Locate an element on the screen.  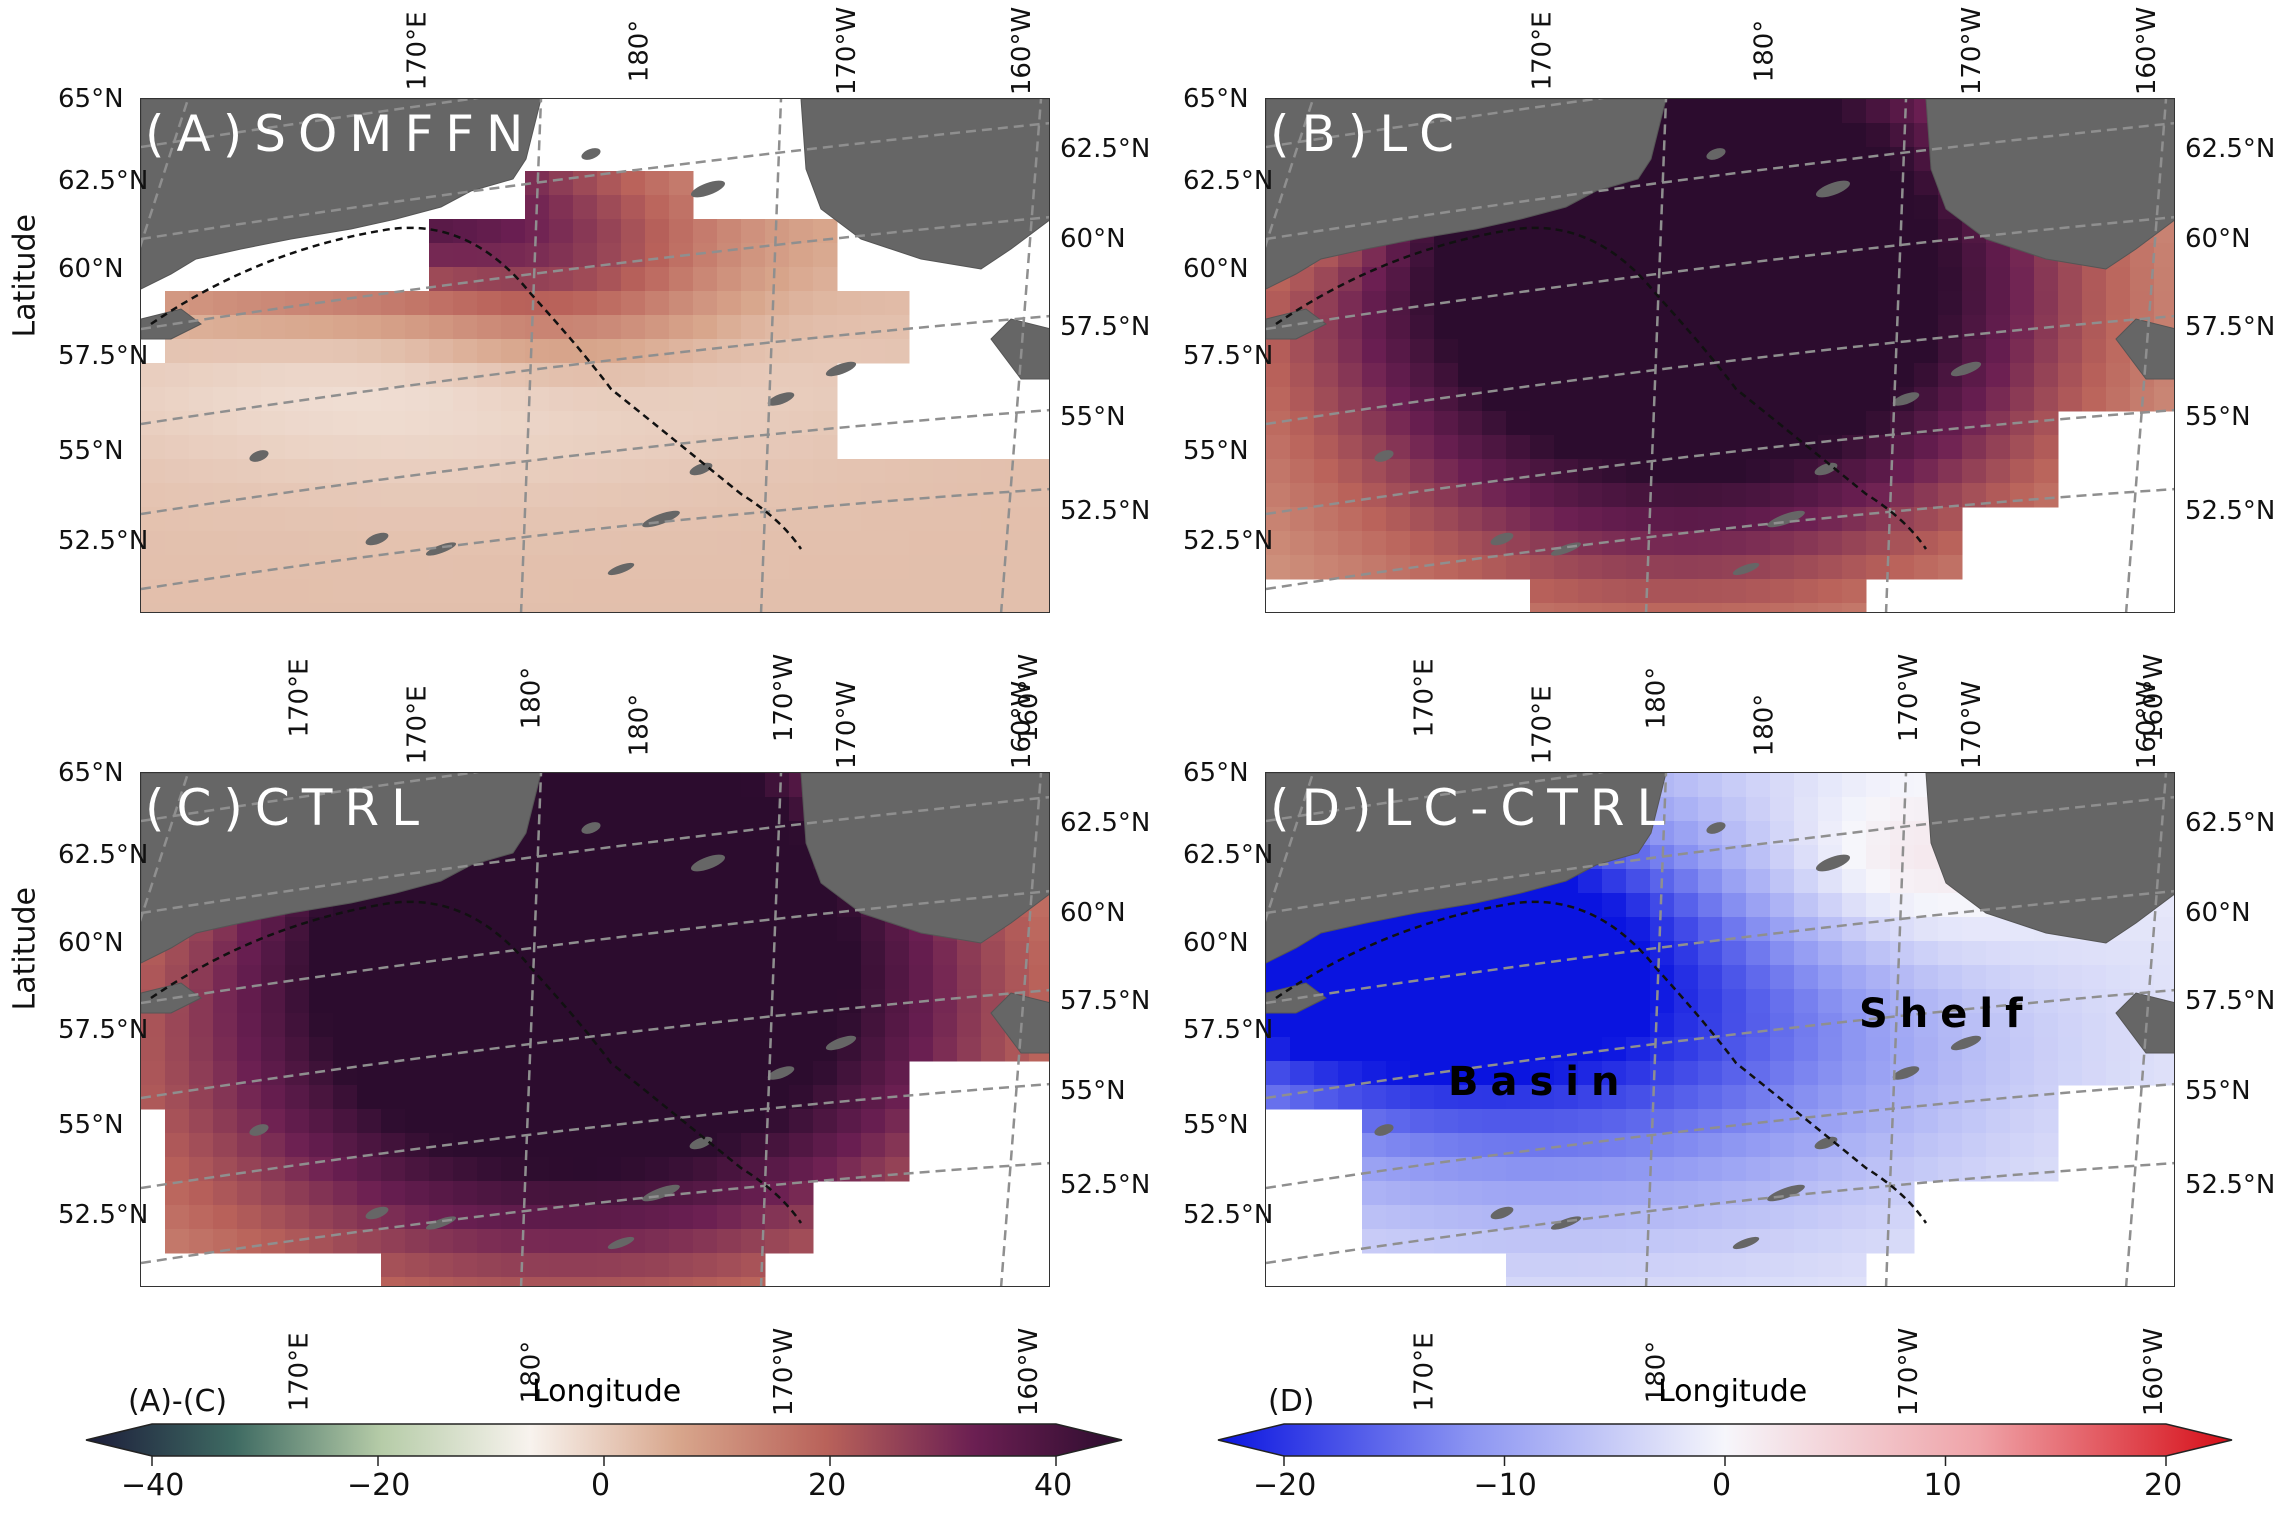
region-label-shelf: Shelf is located at coordinates (1947, 1014).